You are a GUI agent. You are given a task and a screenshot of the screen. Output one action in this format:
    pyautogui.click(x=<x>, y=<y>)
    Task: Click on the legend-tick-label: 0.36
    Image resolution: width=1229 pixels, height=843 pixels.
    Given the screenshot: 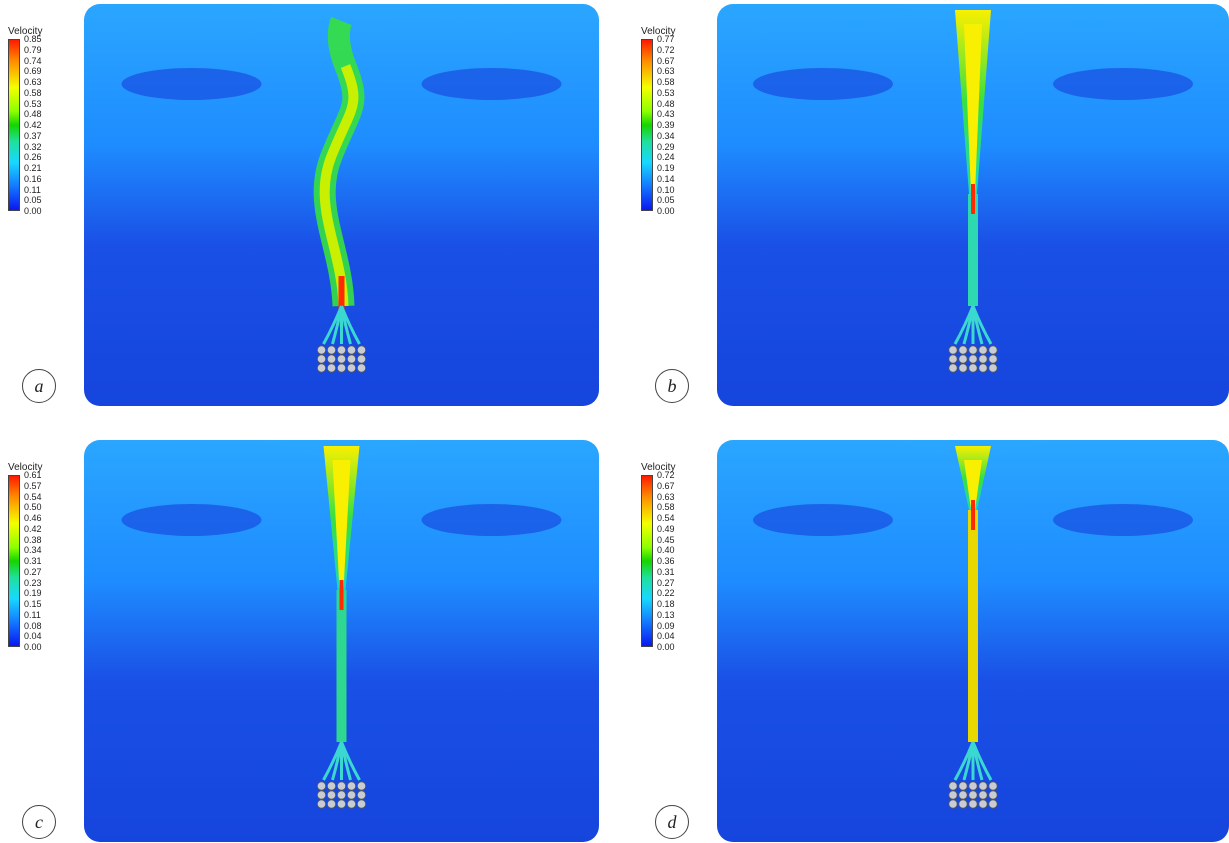 What is the action you would take?
    pyautogui.click(x=666, y=561)
    